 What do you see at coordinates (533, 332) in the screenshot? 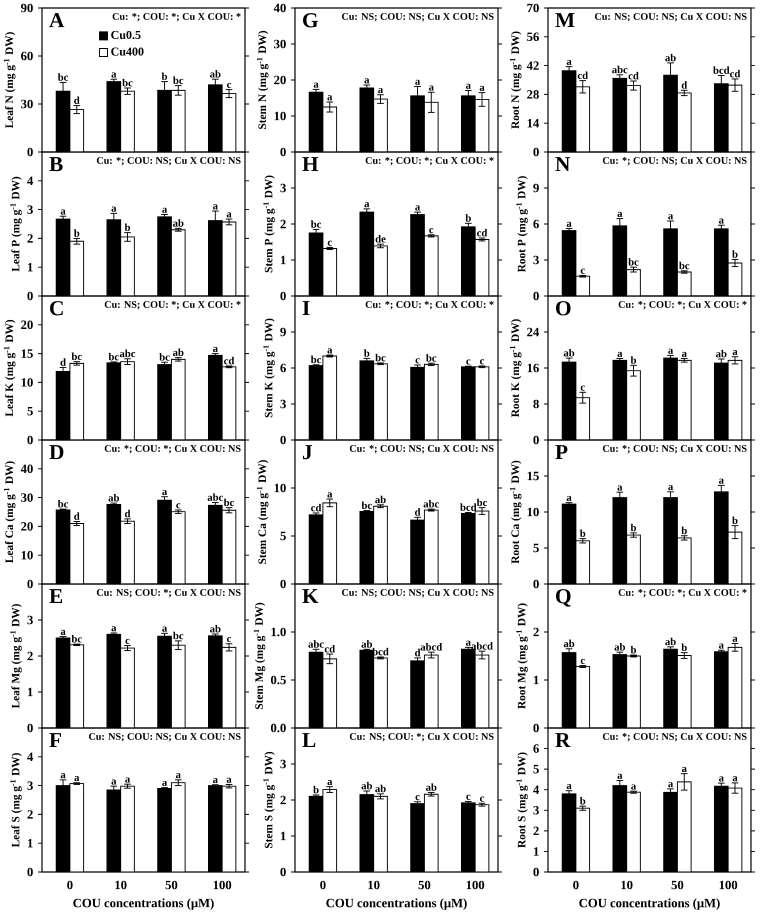
I see `y-tick-label: 24` at bounding box center [533, 332].